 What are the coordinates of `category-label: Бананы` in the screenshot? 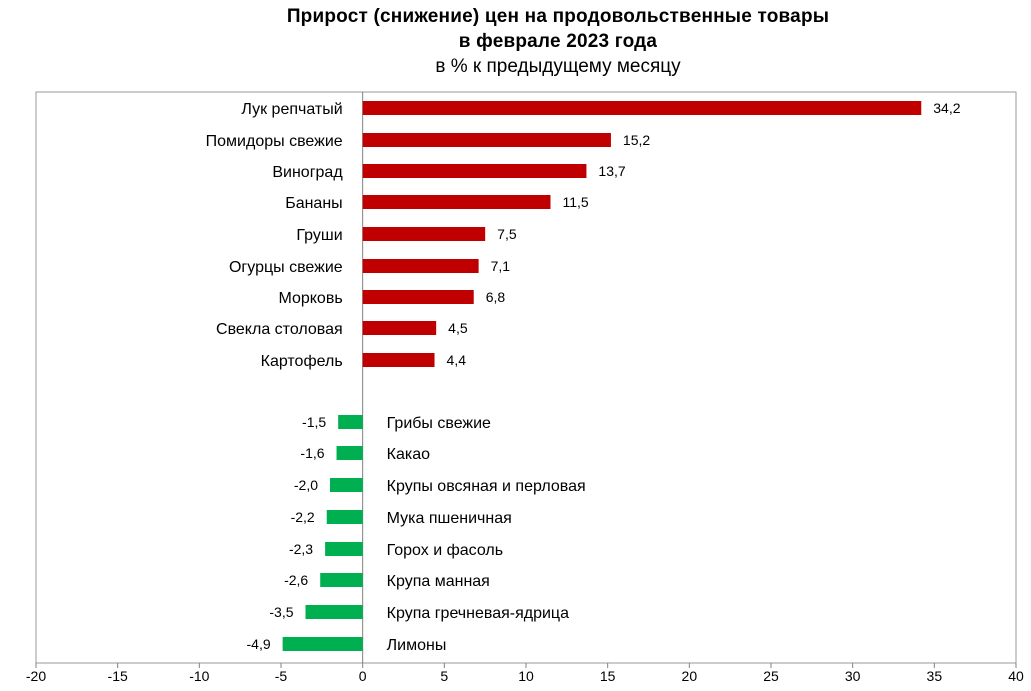 It's located at (313, 203).